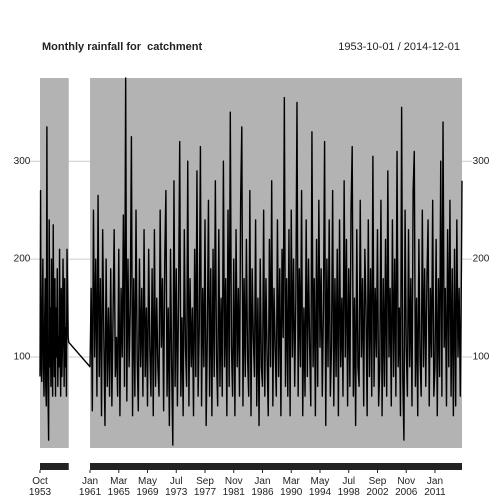 The height and width of the screenshot is (504, 504). What do you see at coordinates (22, 161) in the screenshot?
I see `y-tick-label: 300` at bounding box center [22, 161].